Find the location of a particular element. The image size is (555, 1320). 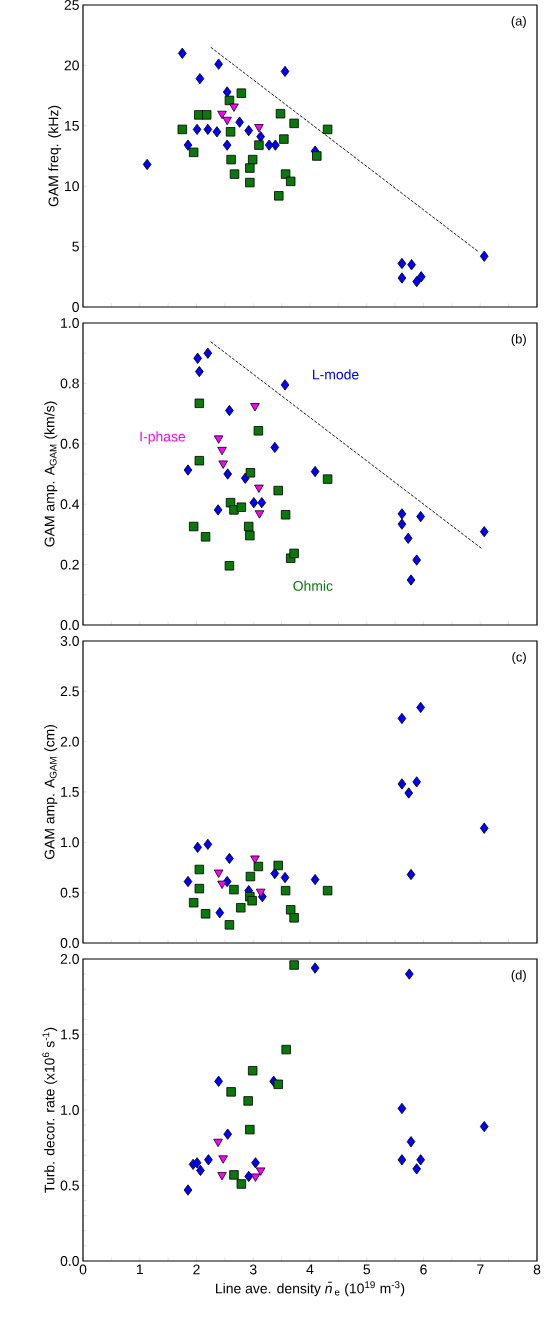

y-tick-label: 20 is located at coordinates (71, 65).